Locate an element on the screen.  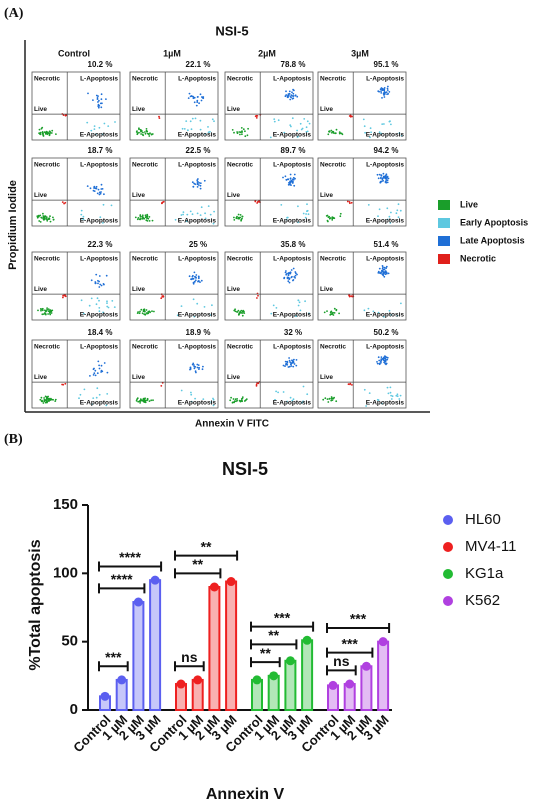
significance-label: ** is located at coordinates (206, 546).